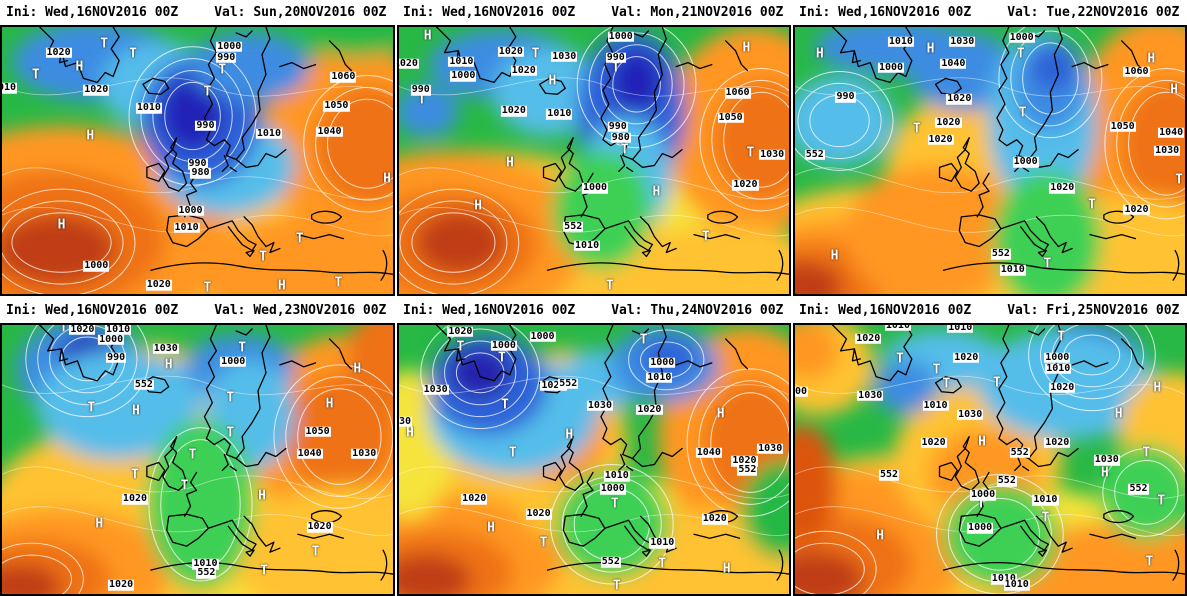 The width and height of the screenshot is (1187, 596). Describe the element at coordinates (300, 12) in the screenshot. I see `valid-time-label: Val: Sun,20NOV2016 00Z` at that location.